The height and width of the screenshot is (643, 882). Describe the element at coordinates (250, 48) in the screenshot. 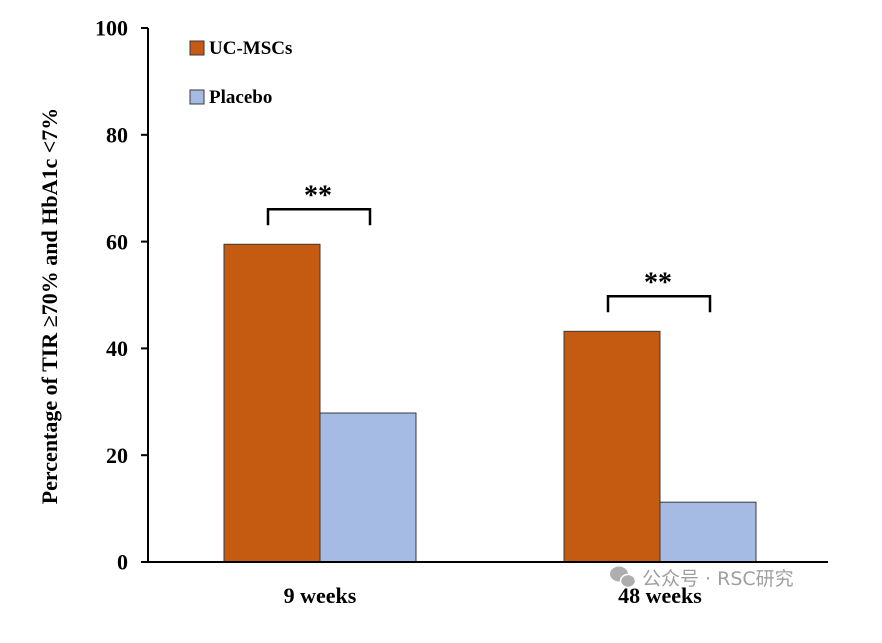

I see `legend-label: UC-MSCs` at that location.